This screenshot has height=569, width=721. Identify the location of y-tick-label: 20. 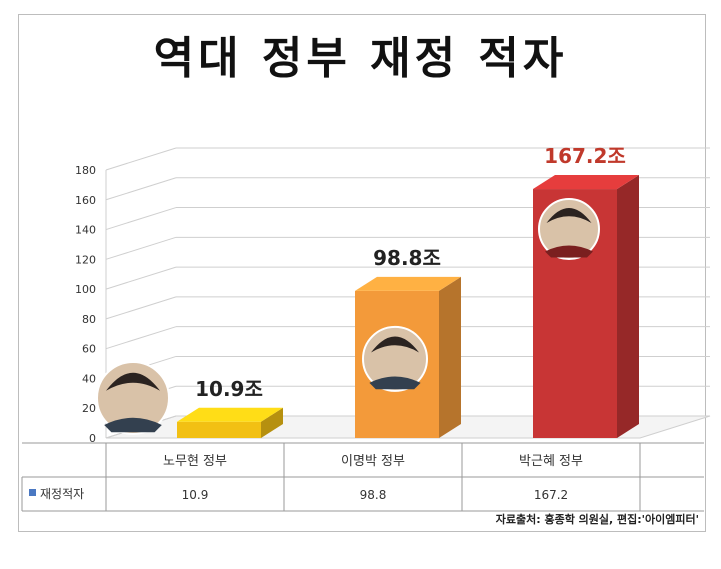
(89, 408).